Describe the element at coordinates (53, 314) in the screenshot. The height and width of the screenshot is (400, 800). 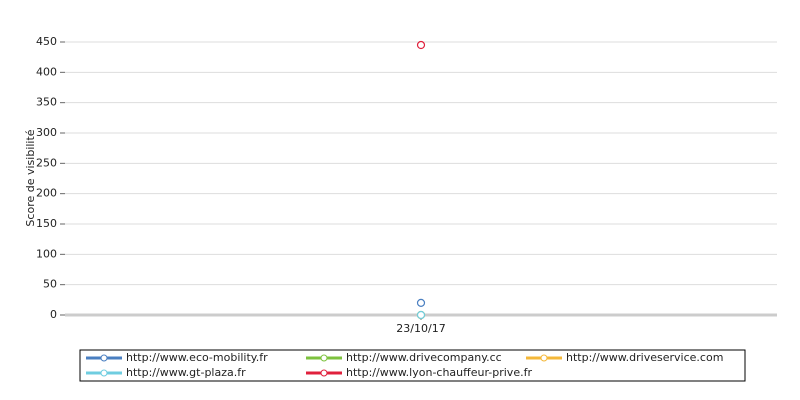
I see `y-tick-label: 0` at that location.